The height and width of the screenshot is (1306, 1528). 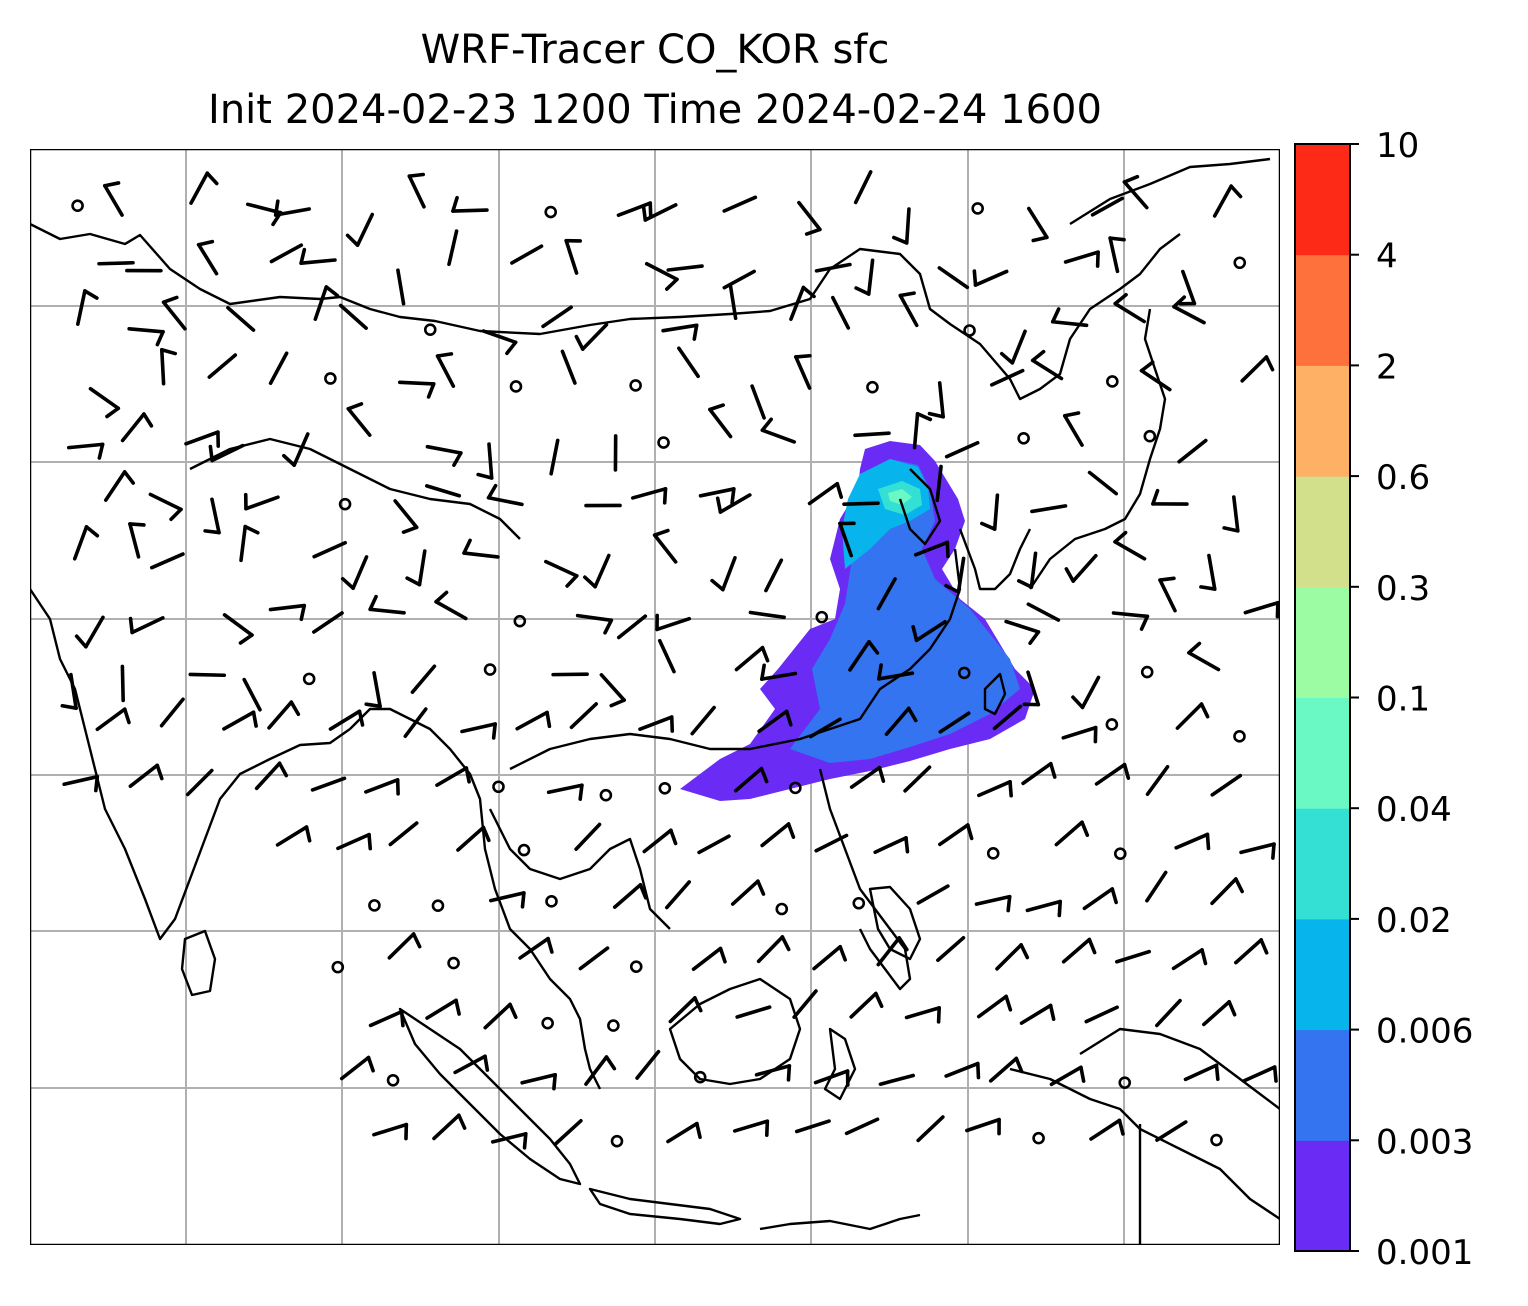 What do you see at coordinates (1403, 478) in the screenshot?
I see `colorbar-tick-label: 0.6` at bounding box center [1403, 478].